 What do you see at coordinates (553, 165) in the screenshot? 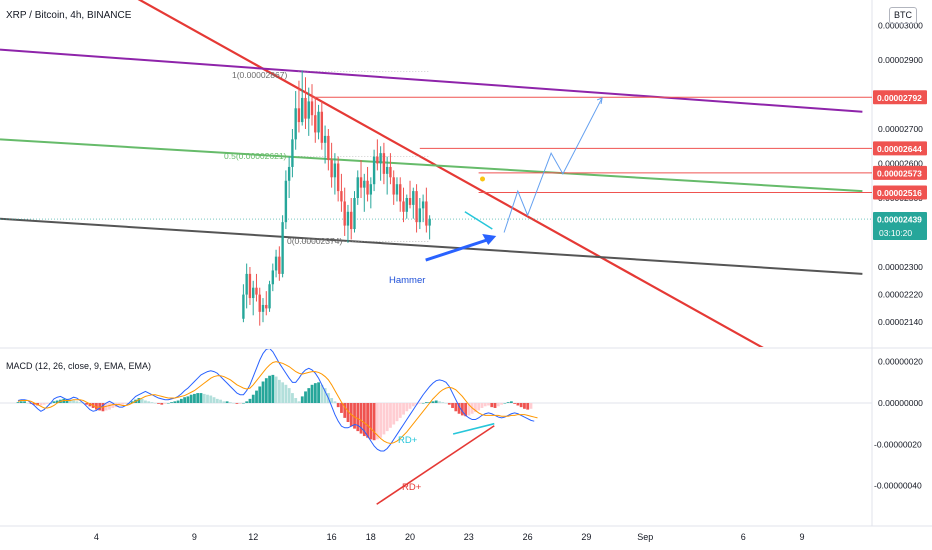
I see `projection-path` at bounding box center [553, 165].